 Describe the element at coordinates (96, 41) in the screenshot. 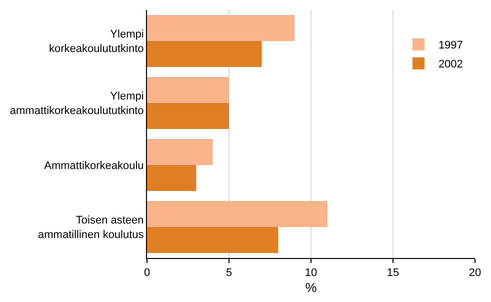

I see `y-tick-label: Ylempi korkeakoulututkinto` at that location.